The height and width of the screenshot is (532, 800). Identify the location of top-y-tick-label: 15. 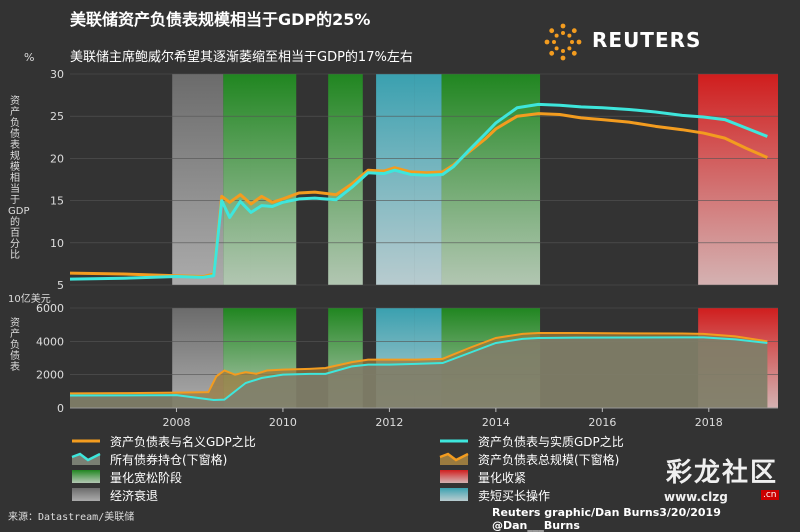
(57, 201).